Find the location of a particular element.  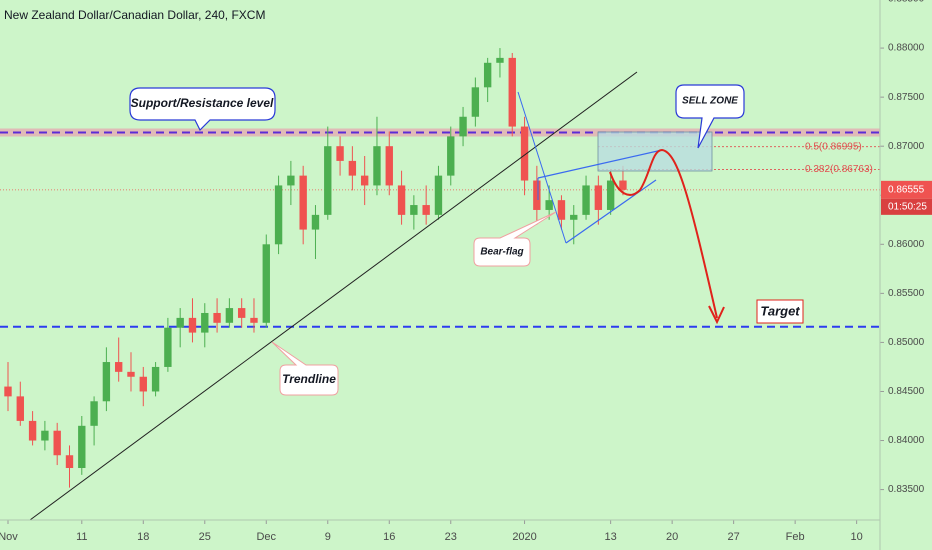

y-tick-label: 0.88000 is located at coordinates (906, 48).